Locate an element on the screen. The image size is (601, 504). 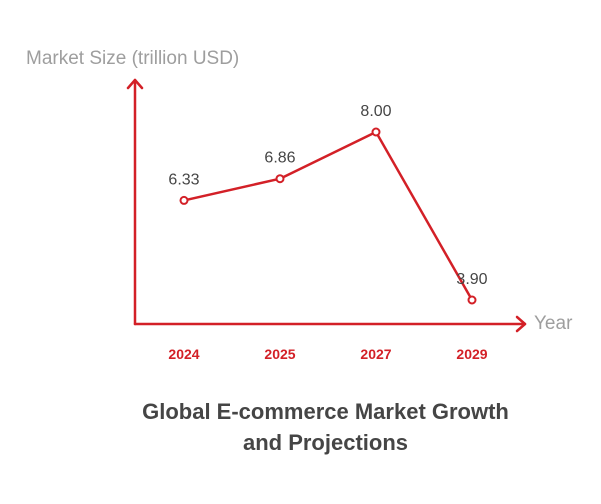
data-point-2025 is located at coordinates (280, 179).